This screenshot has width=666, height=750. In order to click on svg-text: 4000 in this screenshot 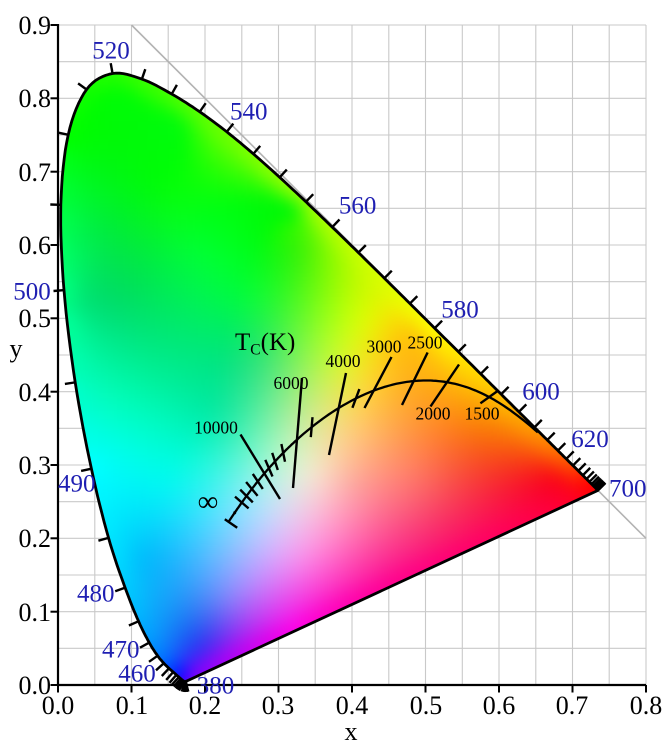, I will do `click(343, 361)`.